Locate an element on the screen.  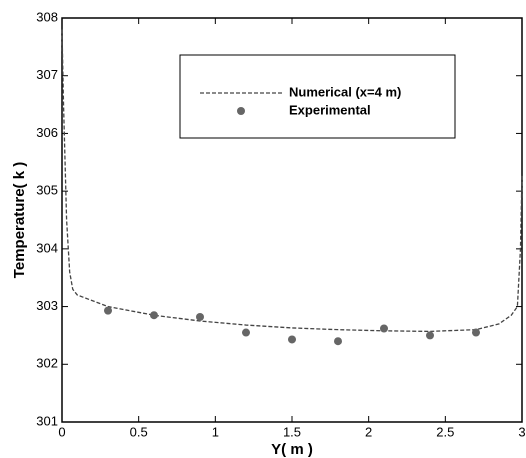
x-tick-label: 2.5 is located at coordinates (445, 431).